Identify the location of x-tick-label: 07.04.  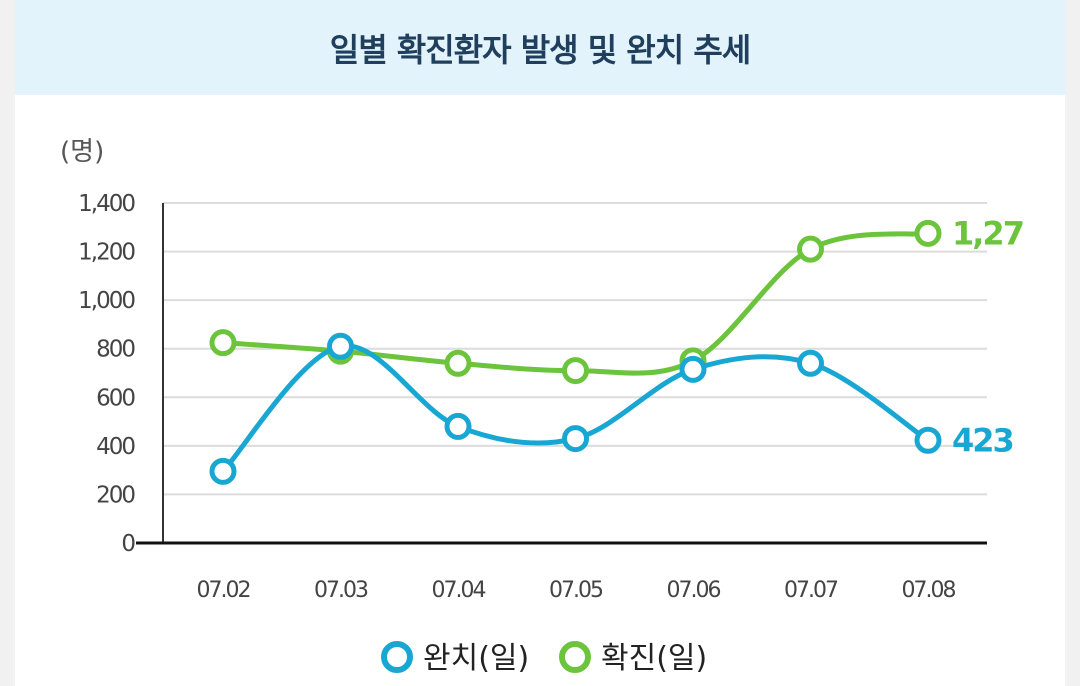
(459, 590).